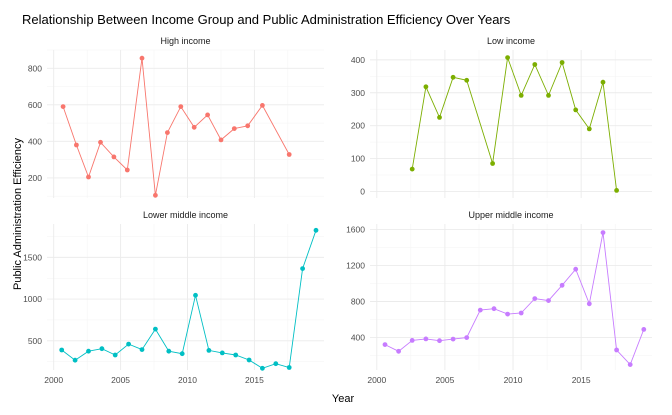 The width and height of the screenshot is (672, 415). I want to click on facet-strip-label: High income, so click(185, 41).